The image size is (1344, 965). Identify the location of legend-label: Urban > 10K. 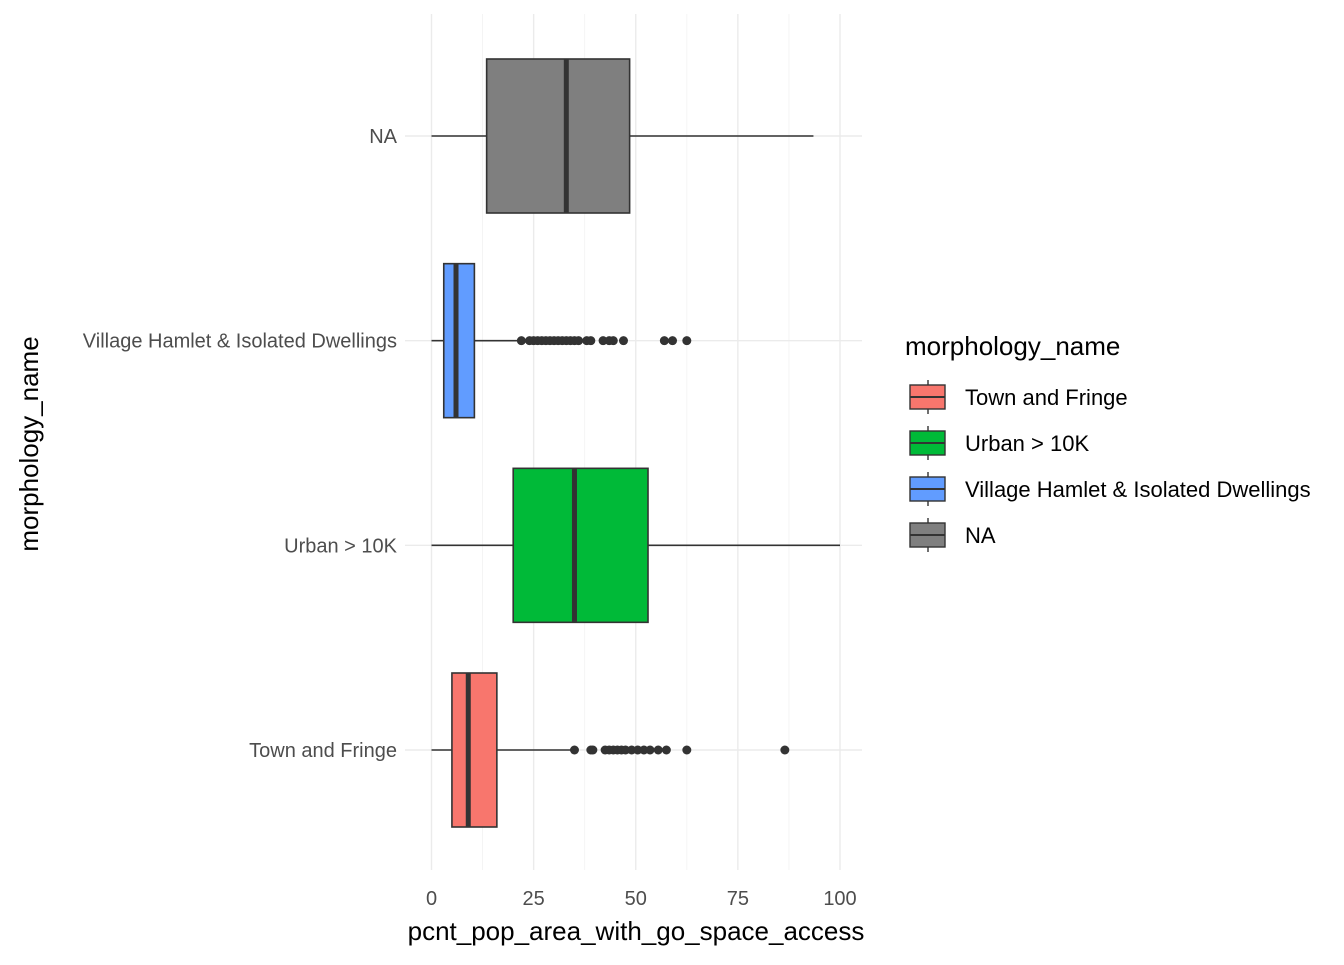
(1027, 443).